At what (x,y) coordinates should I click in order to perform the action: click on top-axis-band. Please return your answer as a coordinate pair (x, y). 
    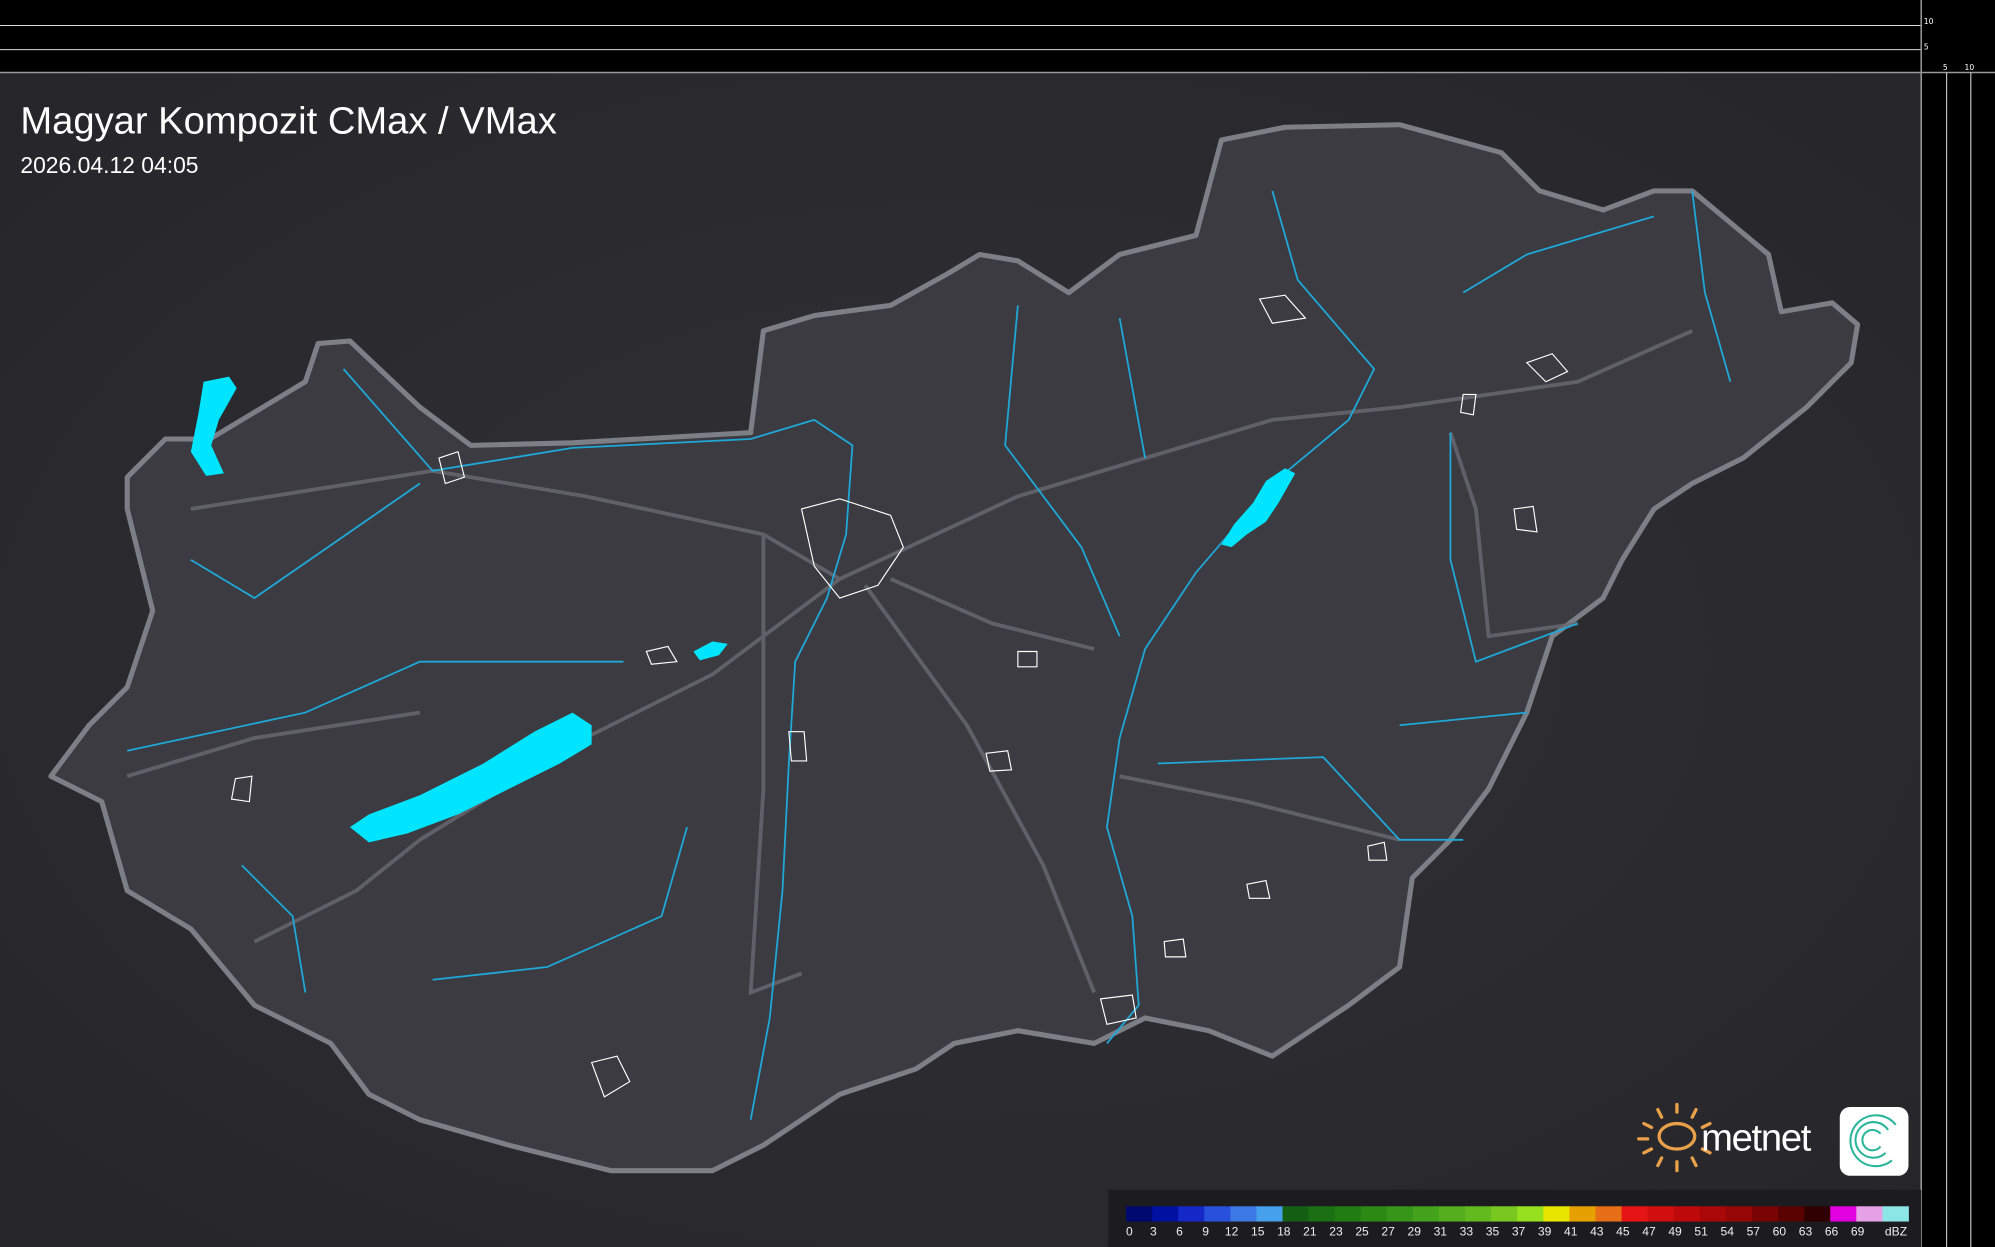
    Looking at the image, I should click on (997, 36).